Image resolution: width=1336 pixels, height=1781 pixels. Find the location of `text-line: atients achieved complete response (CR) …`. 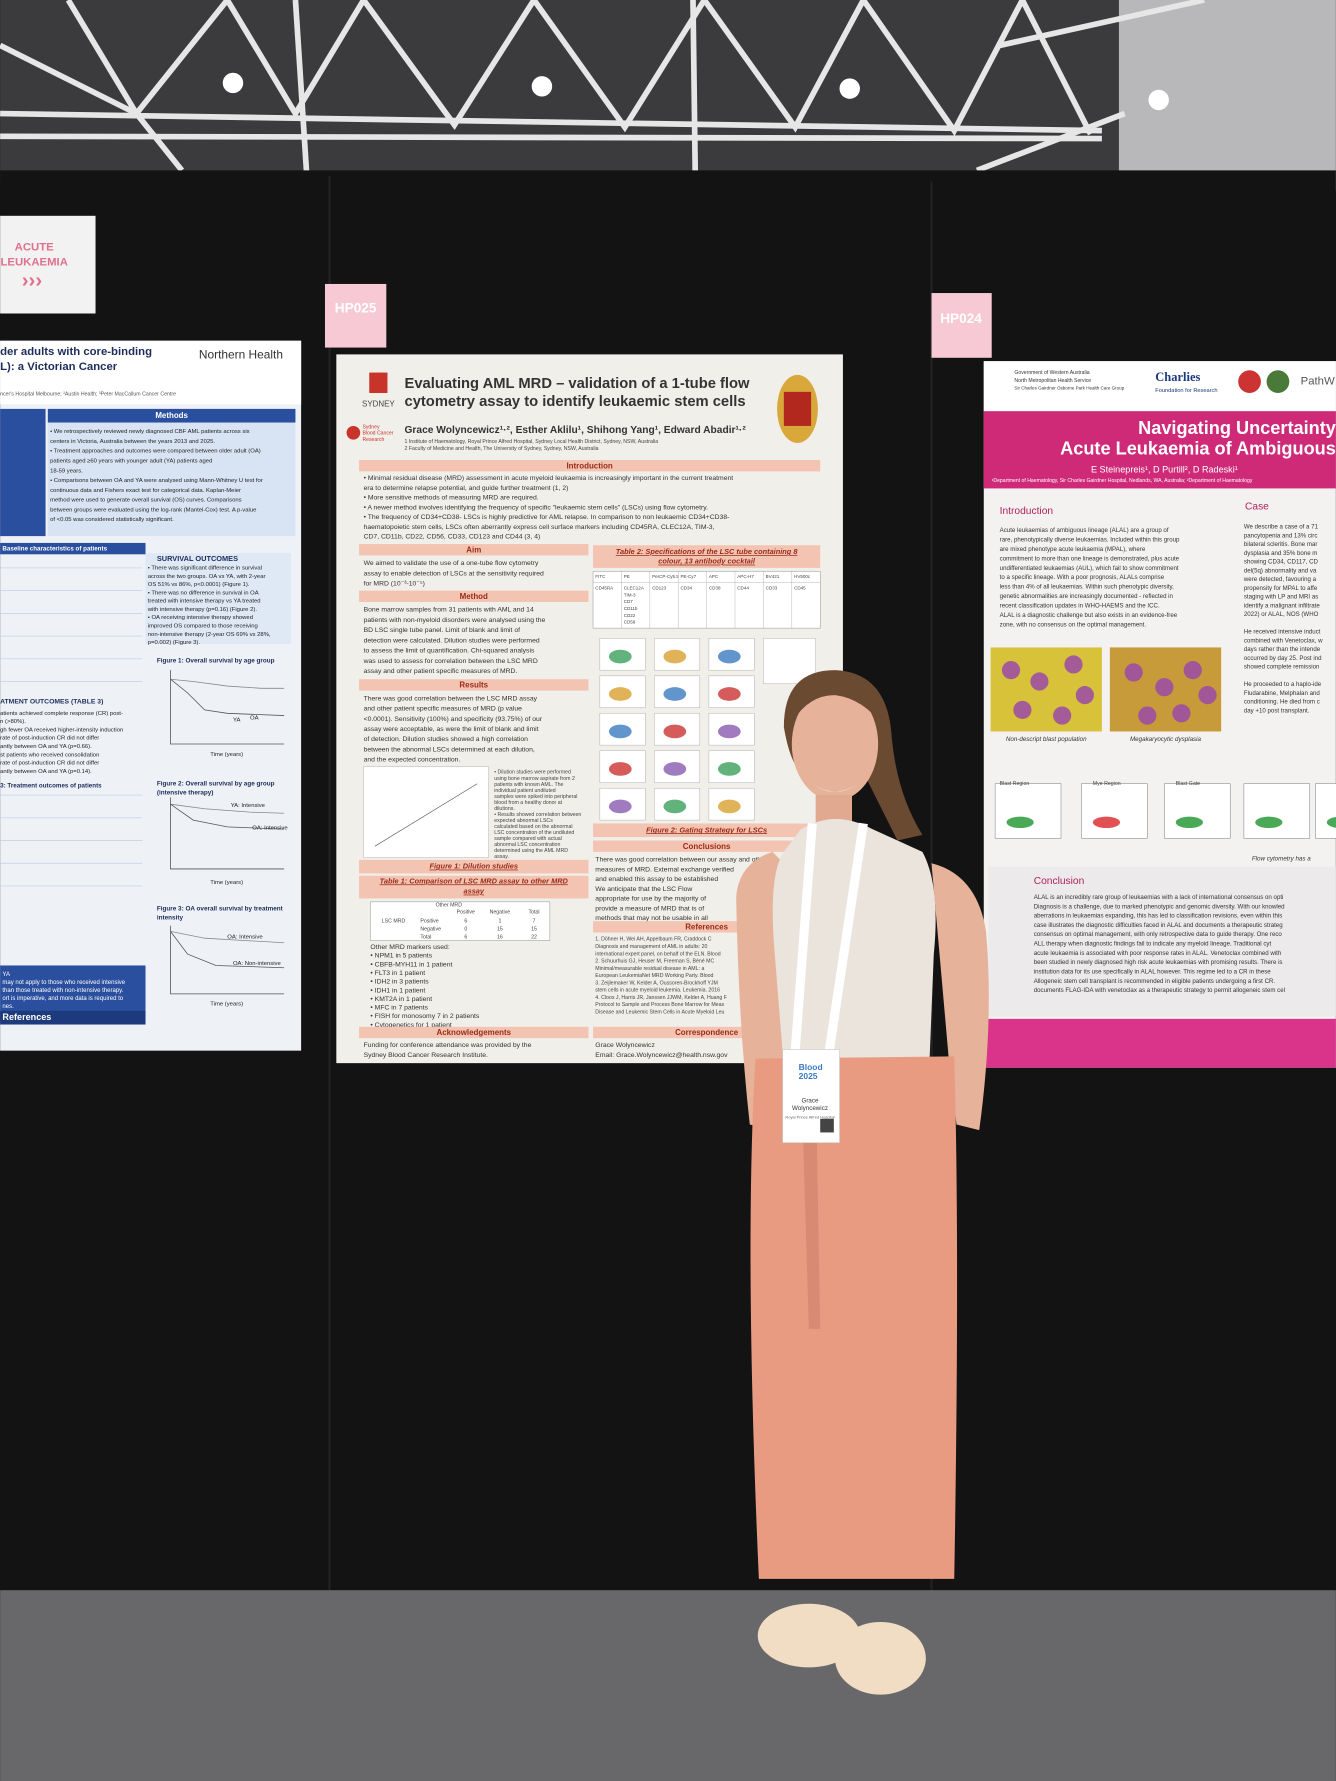

text-line: atients achieved complete response (CR) … is located at coordinates (61, 714).